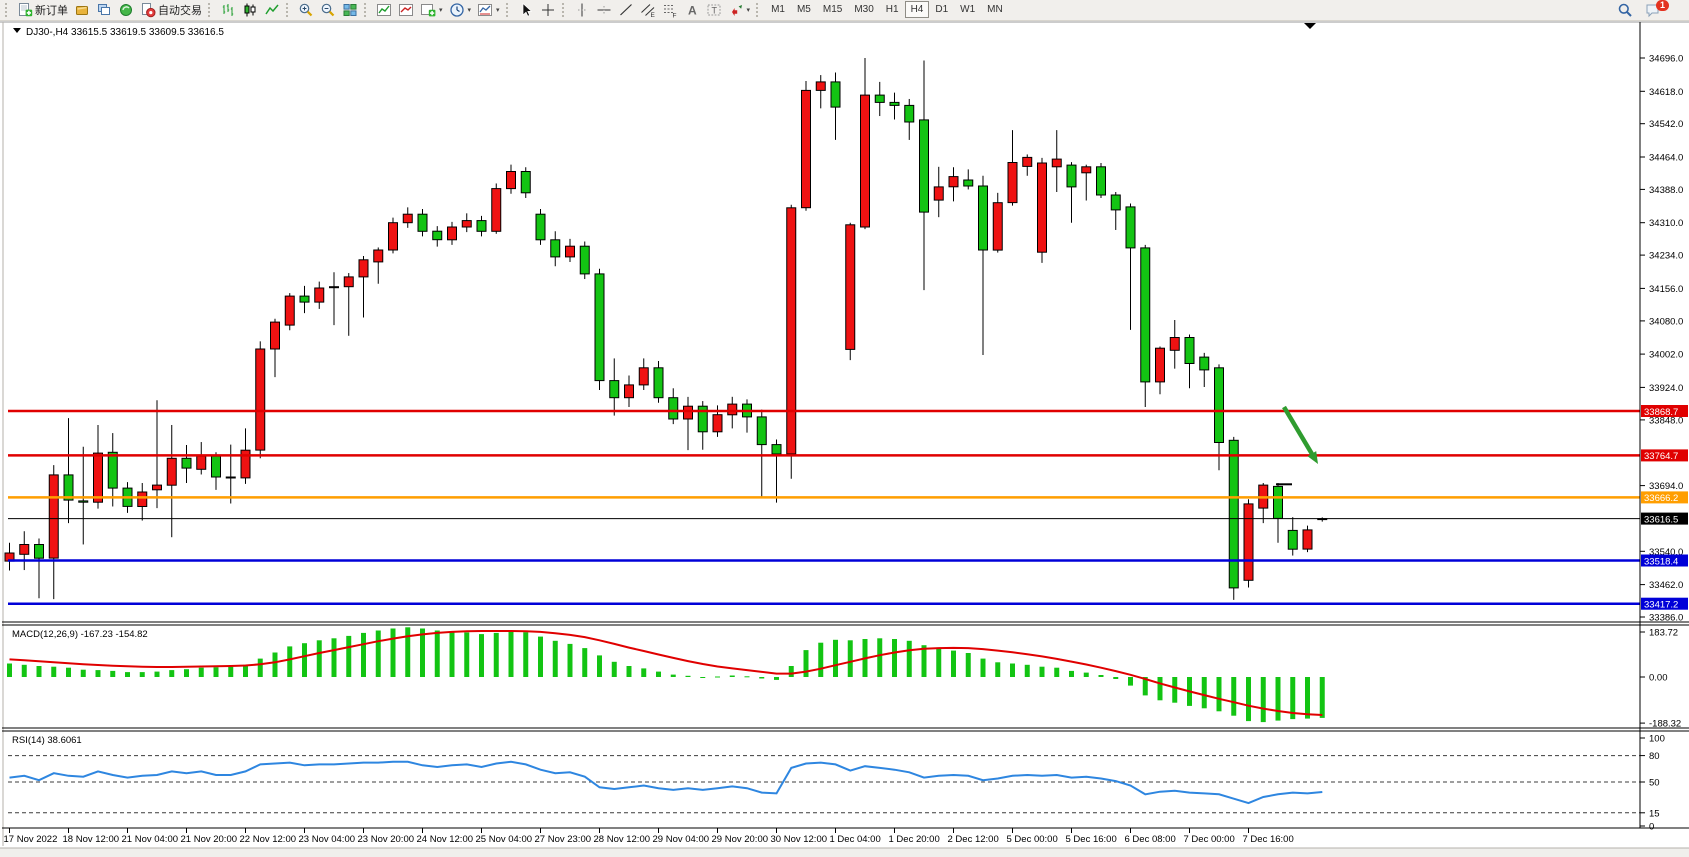 The height and width of the screenshot is (857, 1689). What do you see at coordinates (1310, 26) in the screenshot?
I see `chart-shift-marker` at bounding box center [1310, 26].